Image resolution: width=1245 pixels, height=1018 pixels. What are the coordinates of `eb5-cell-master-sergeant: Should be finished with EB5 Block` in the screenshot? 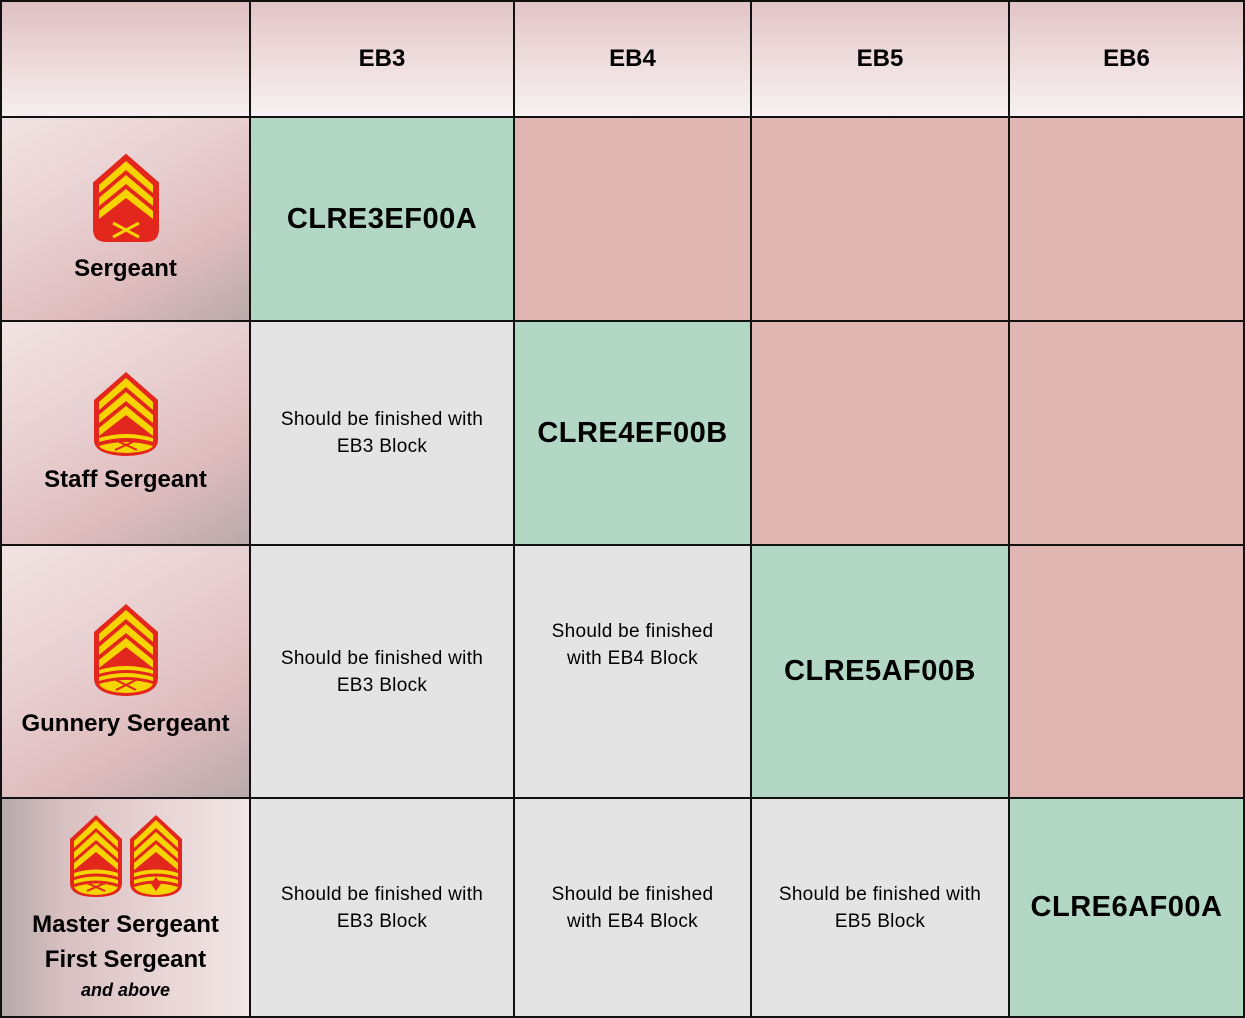 It's located at (881, 908).